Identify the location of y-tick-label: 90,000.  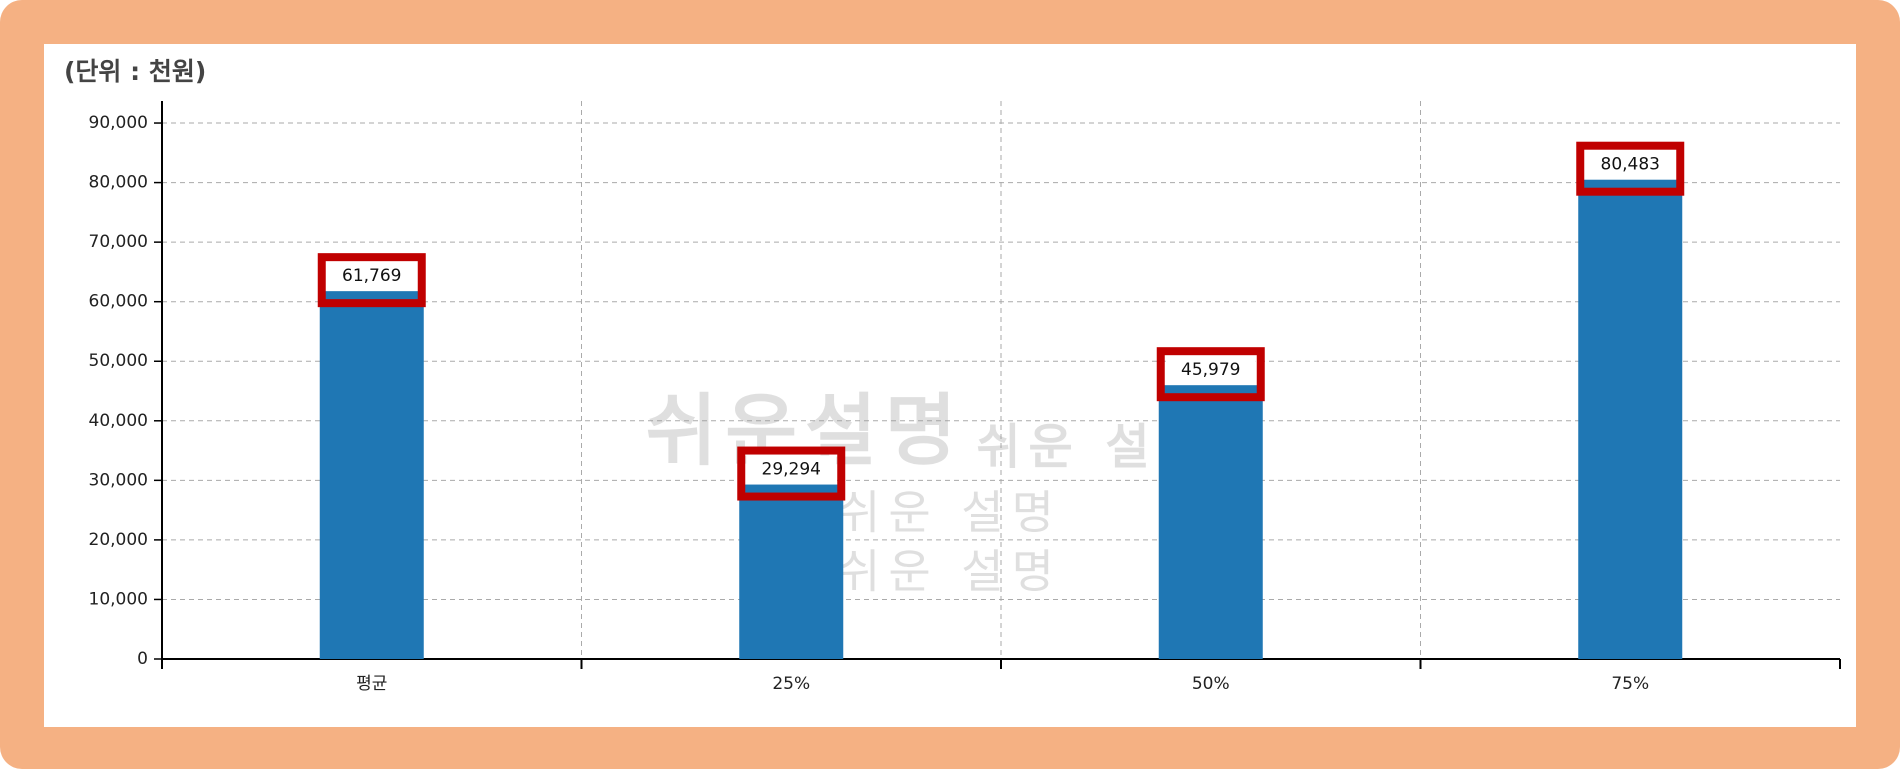
(118, 123).